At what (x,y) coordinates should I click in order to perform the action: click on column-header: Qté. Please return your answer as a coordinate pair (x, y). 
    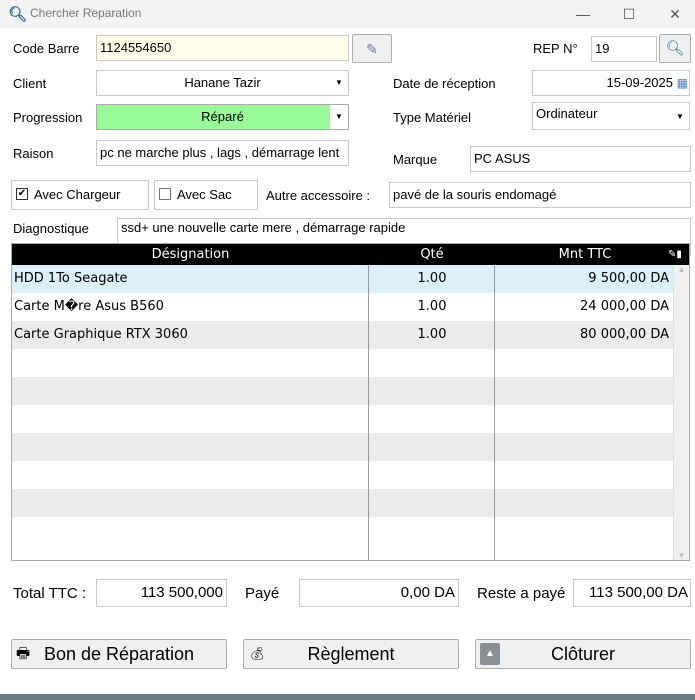
    Looking at the image, I should click on (432, 254).